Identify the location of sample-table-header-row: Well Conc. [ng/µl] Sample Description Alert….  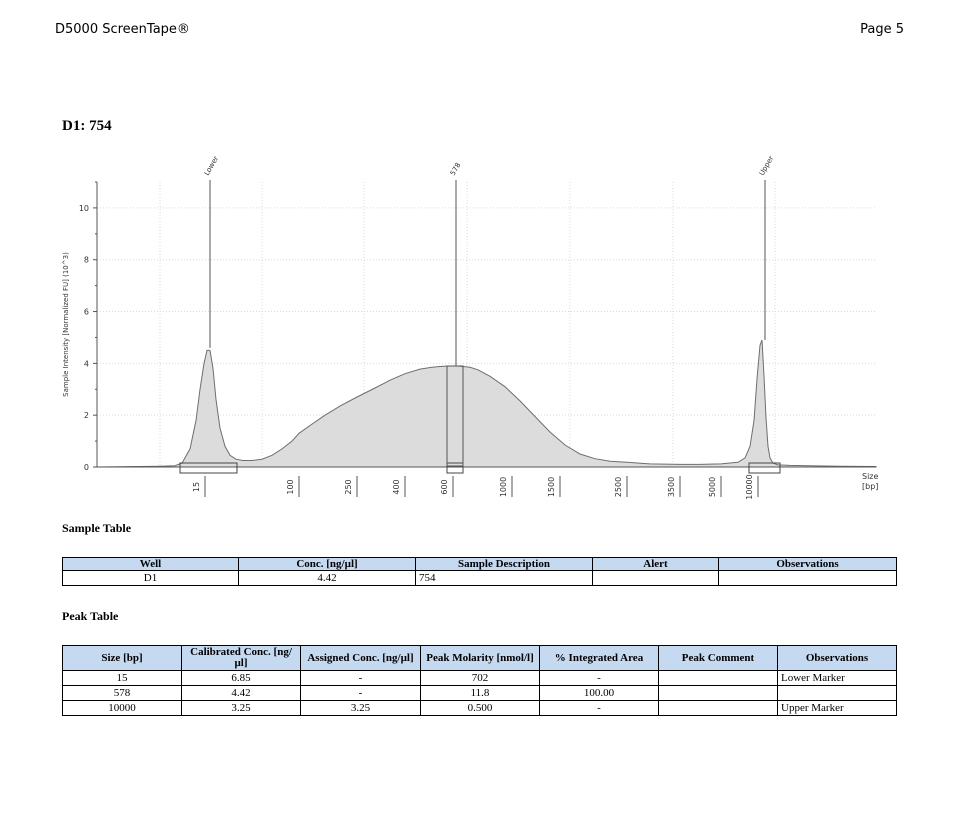
(479, 564).